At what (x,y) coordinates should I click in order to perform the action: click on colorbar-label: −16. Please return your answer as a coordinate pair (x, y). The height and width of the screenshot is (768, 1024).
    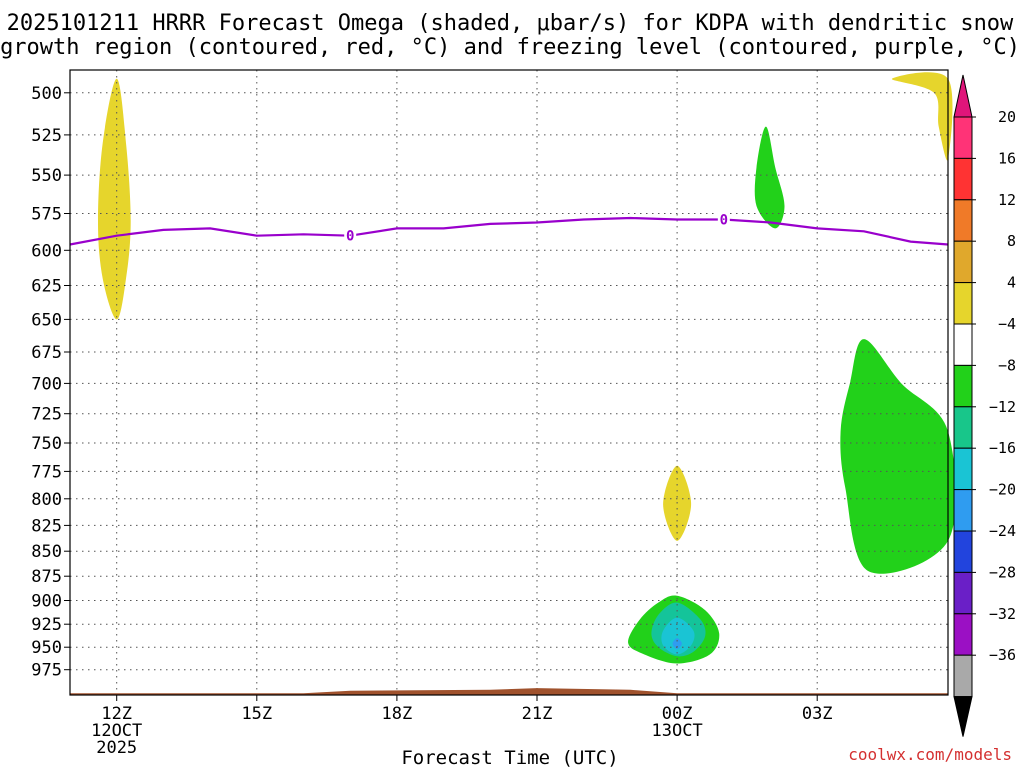
    Looking at the image, I should click on (1002, 448).